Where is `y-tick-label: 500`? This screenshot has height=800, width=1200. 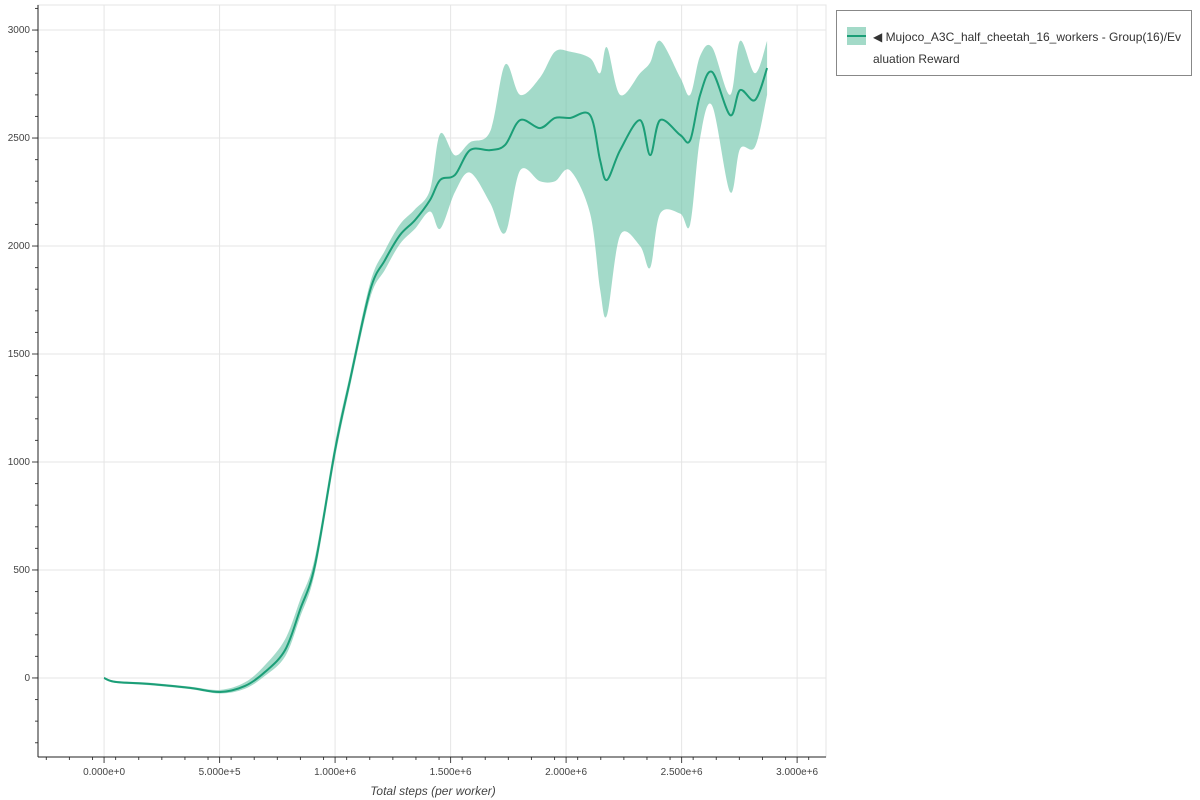
y-tick-label: 500 is located at coordinates (21, 570).